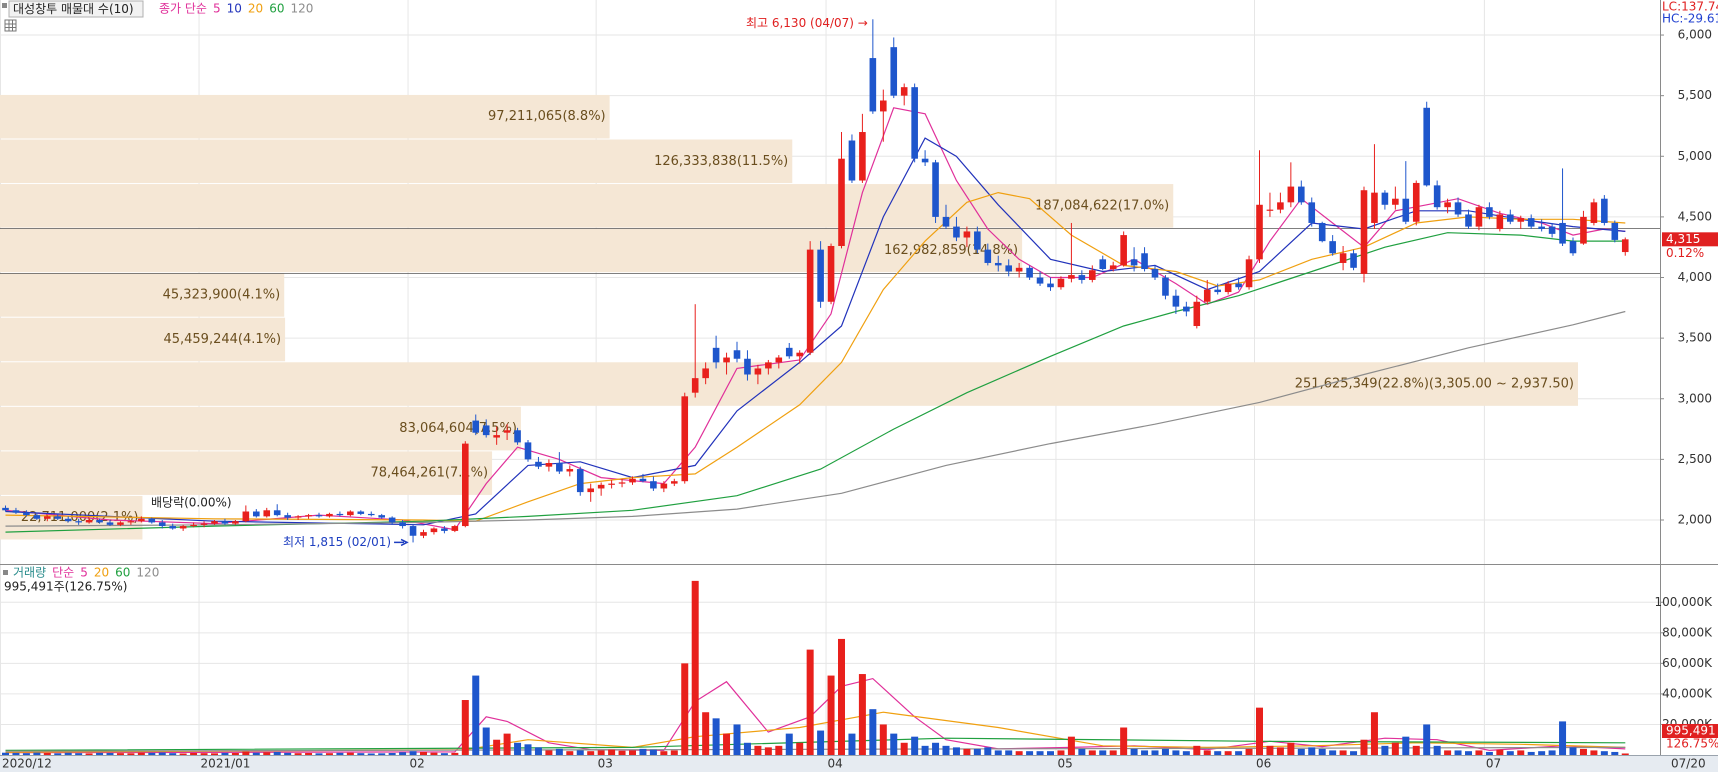 The image size is (1718, 772). I want to click on last-volume-ratio: 126.75%, so click(1692, 744).